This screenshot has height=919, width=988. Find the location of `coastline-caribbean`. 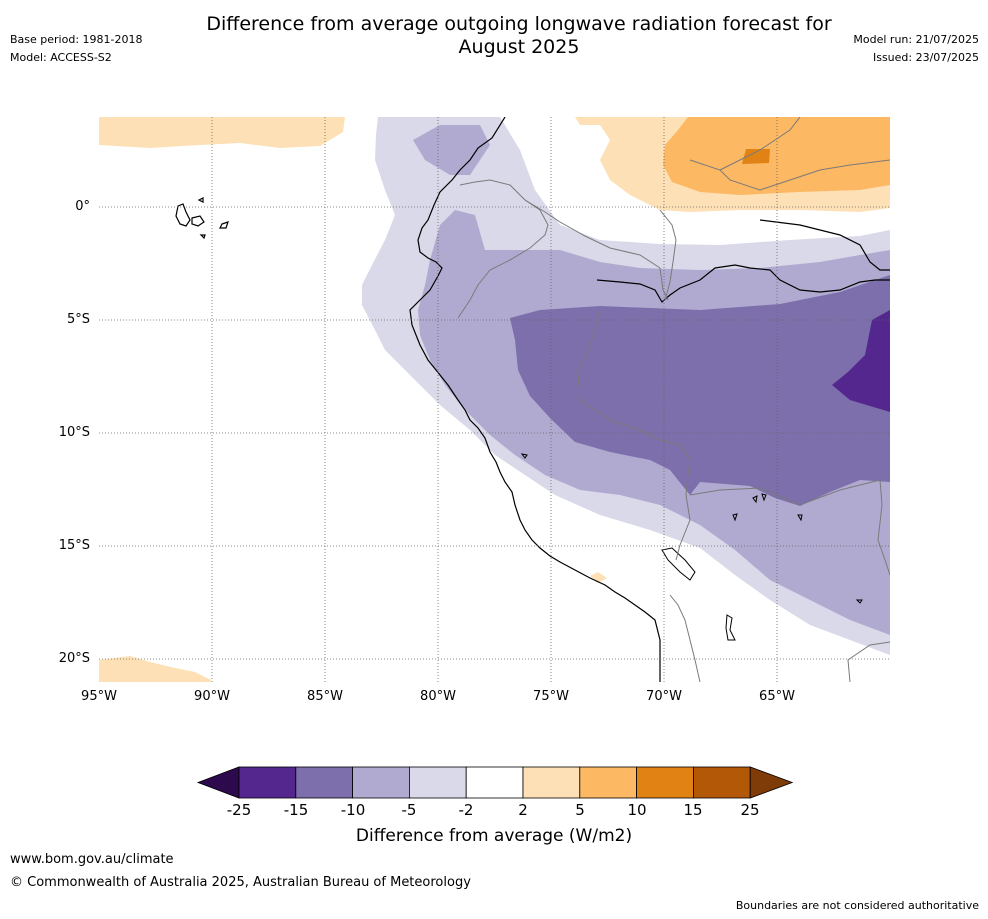

coastline-caribbean is located at coordinates (743, 283).